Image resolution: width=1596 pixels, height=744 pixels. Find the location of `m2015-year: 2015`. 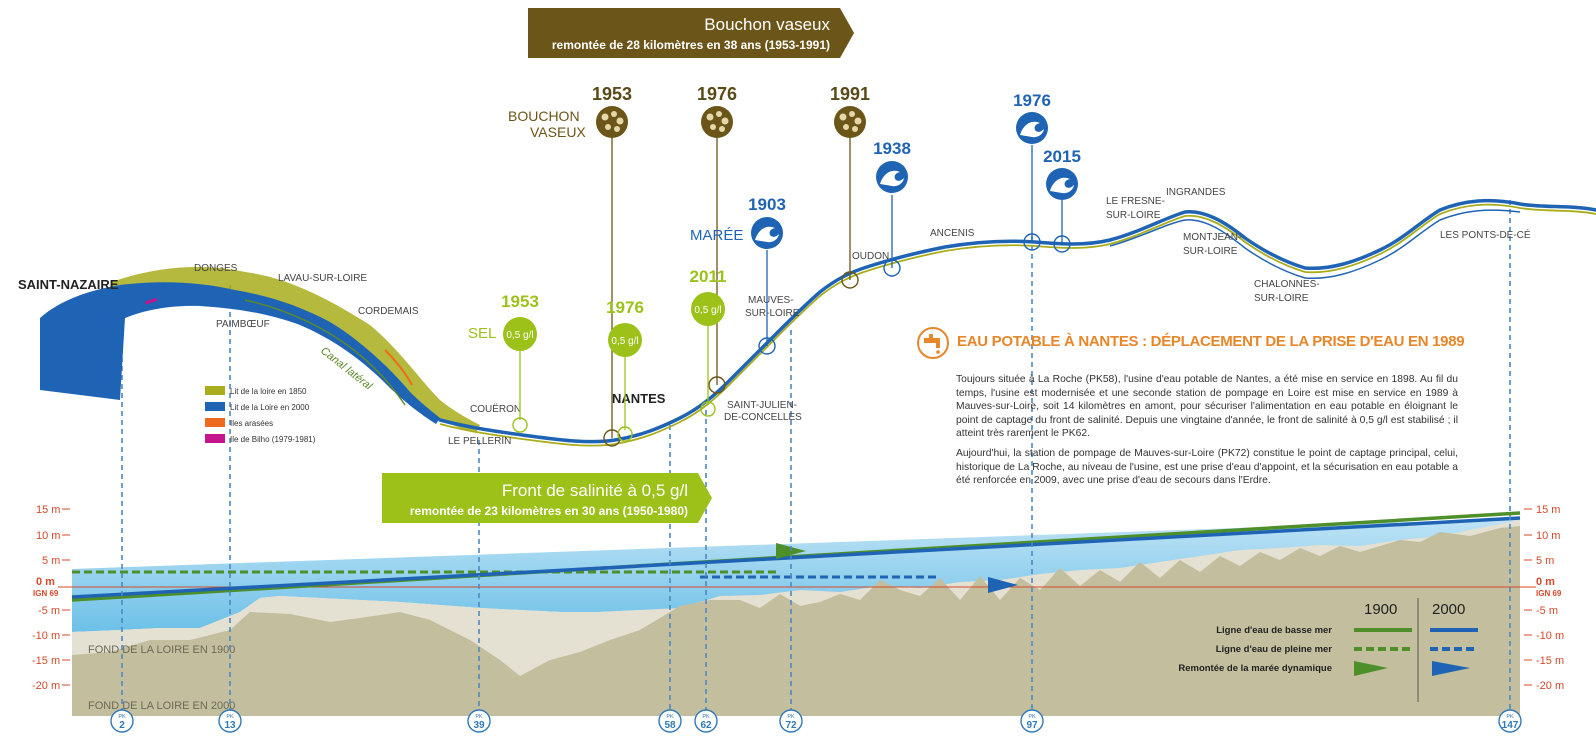

m2015-year: 2015 is located at coordinates (1062, 156).